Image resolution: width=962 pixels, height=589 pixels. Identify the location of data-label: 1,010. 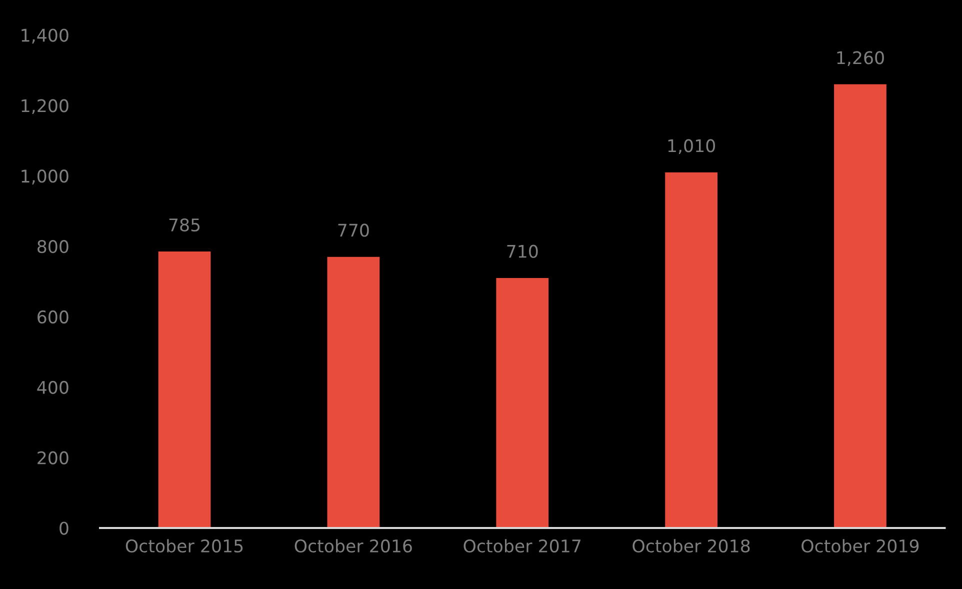
(691, 146).